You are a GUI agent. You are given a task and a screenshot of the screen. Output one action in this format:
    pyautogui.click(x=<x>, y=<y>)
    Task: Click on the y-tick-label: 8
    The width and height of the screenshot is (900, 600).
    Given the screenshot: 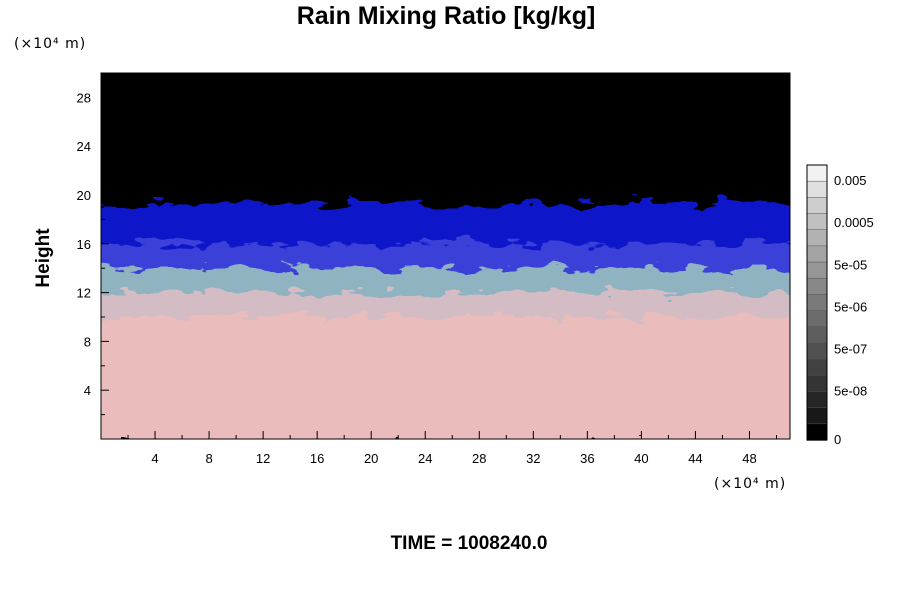 What is the action you would take?
    pyautogui.click(x=87, y=341)
    